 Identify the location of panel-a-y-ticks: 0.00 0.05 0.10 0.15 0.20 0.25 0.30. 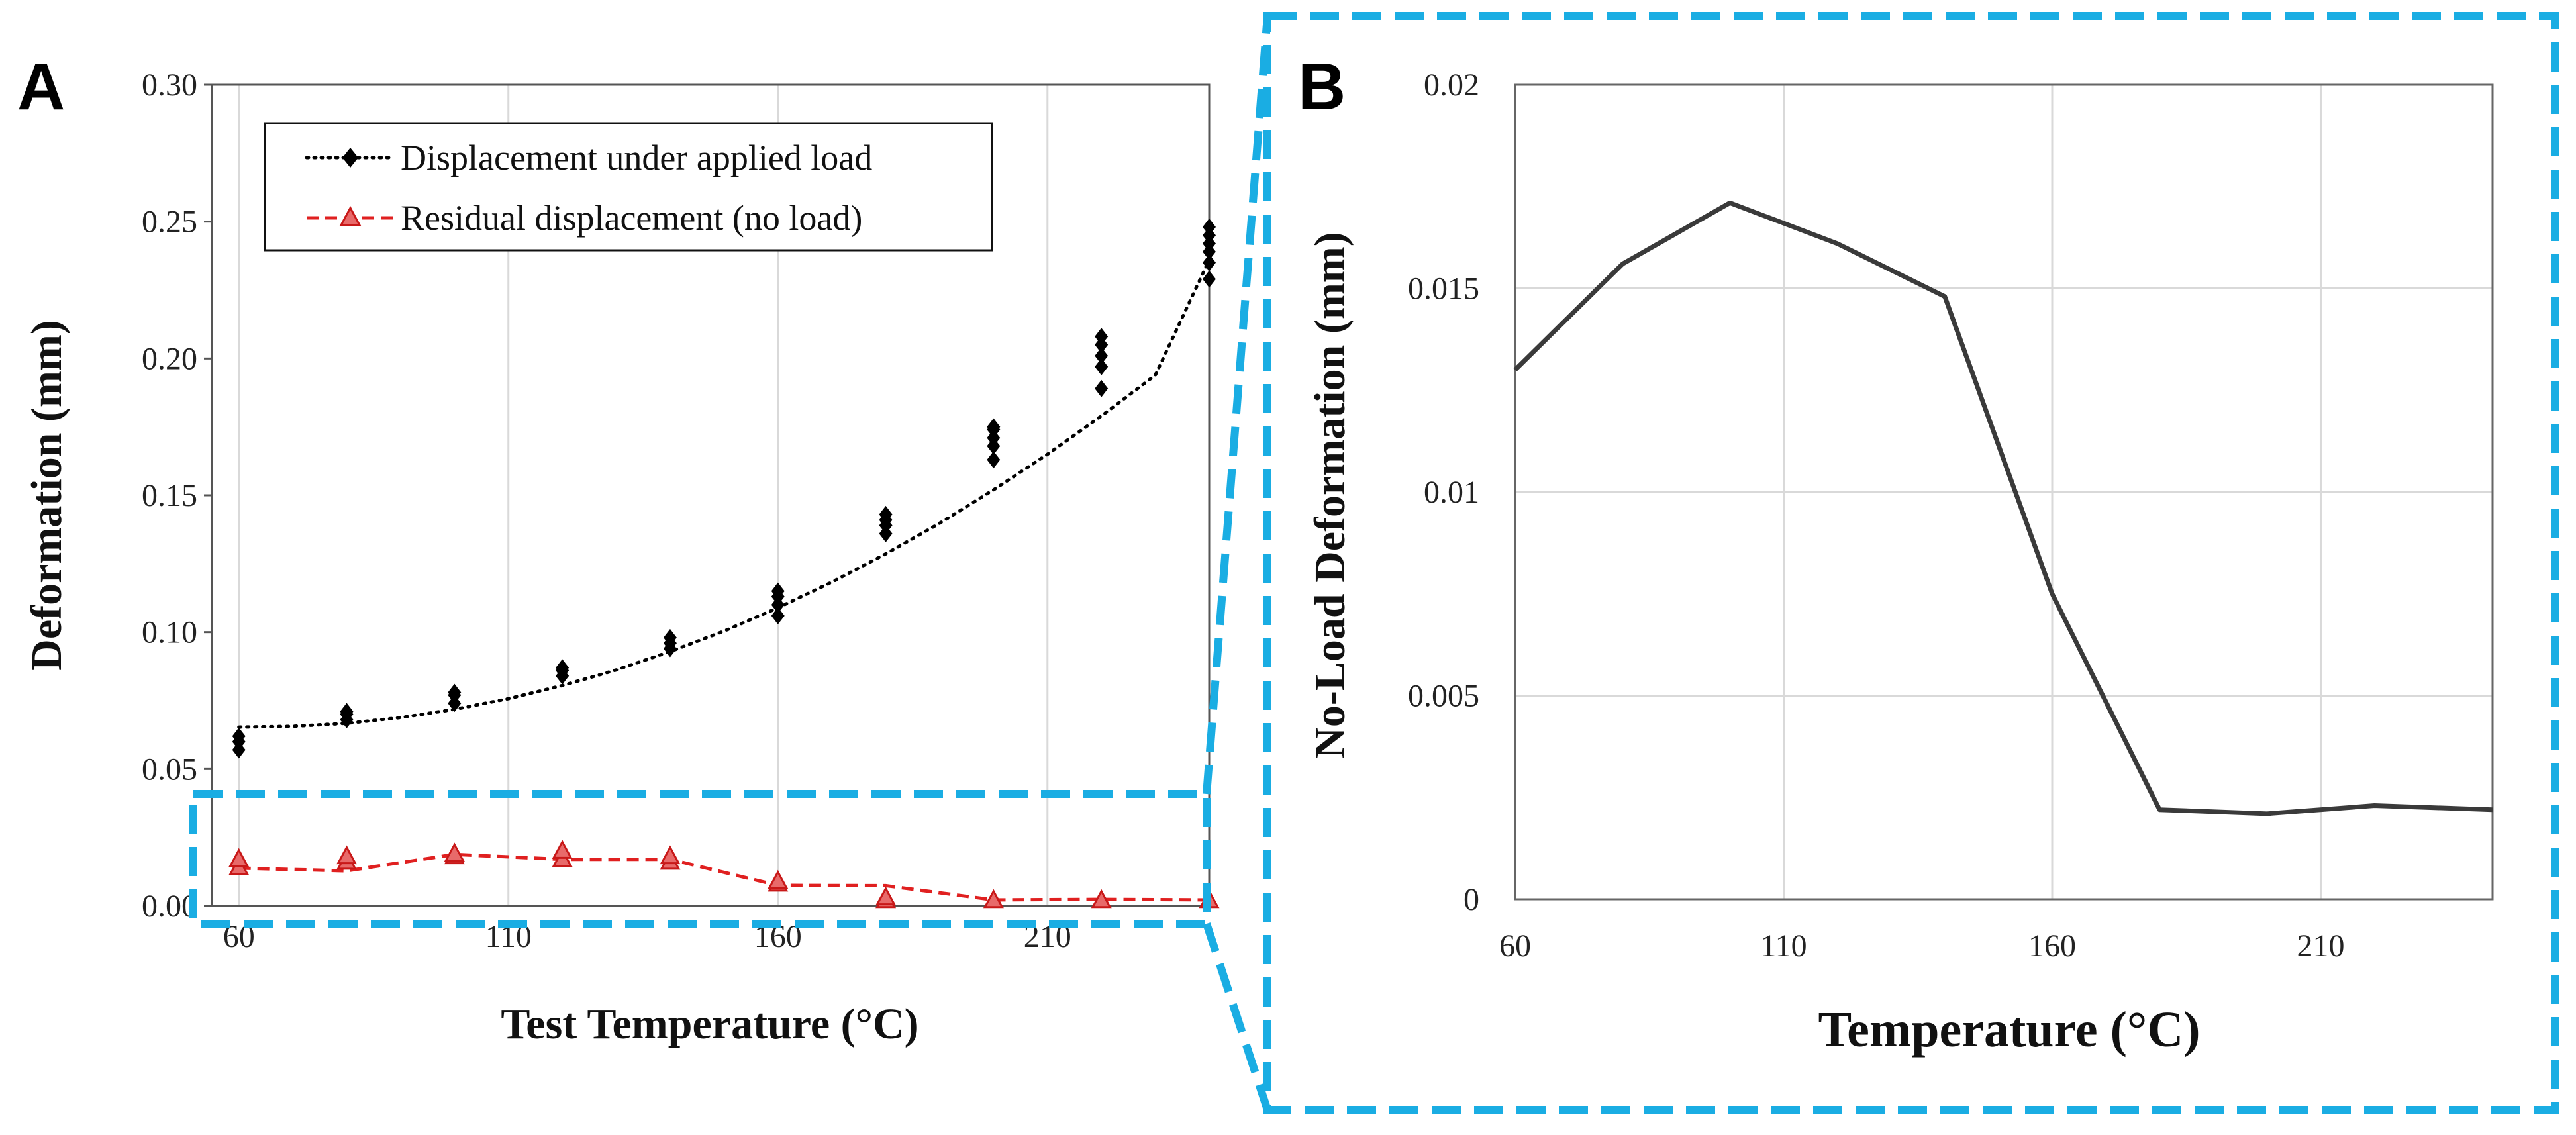
(177, 496).